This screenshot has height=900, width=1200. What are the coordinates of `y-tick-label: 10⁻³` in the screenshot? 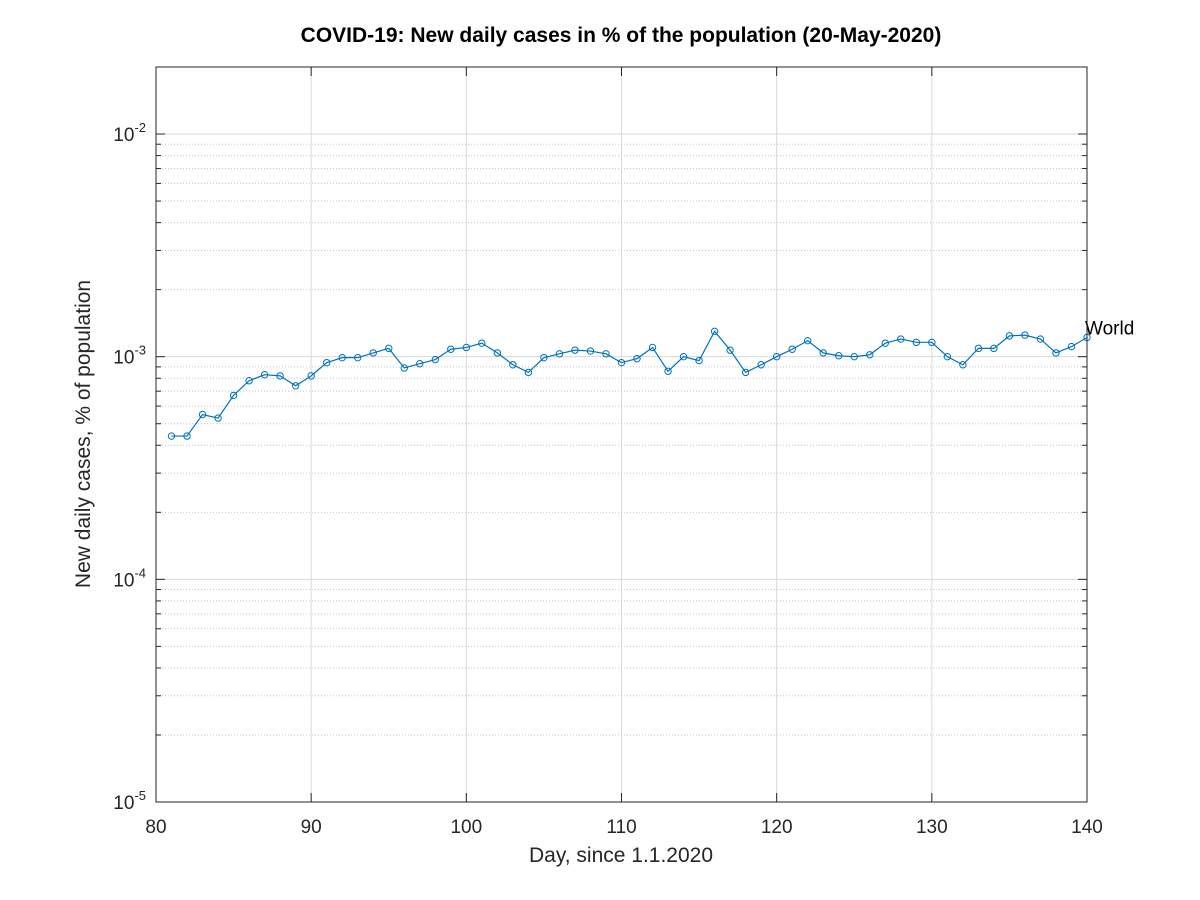 It's located at (129, 356).